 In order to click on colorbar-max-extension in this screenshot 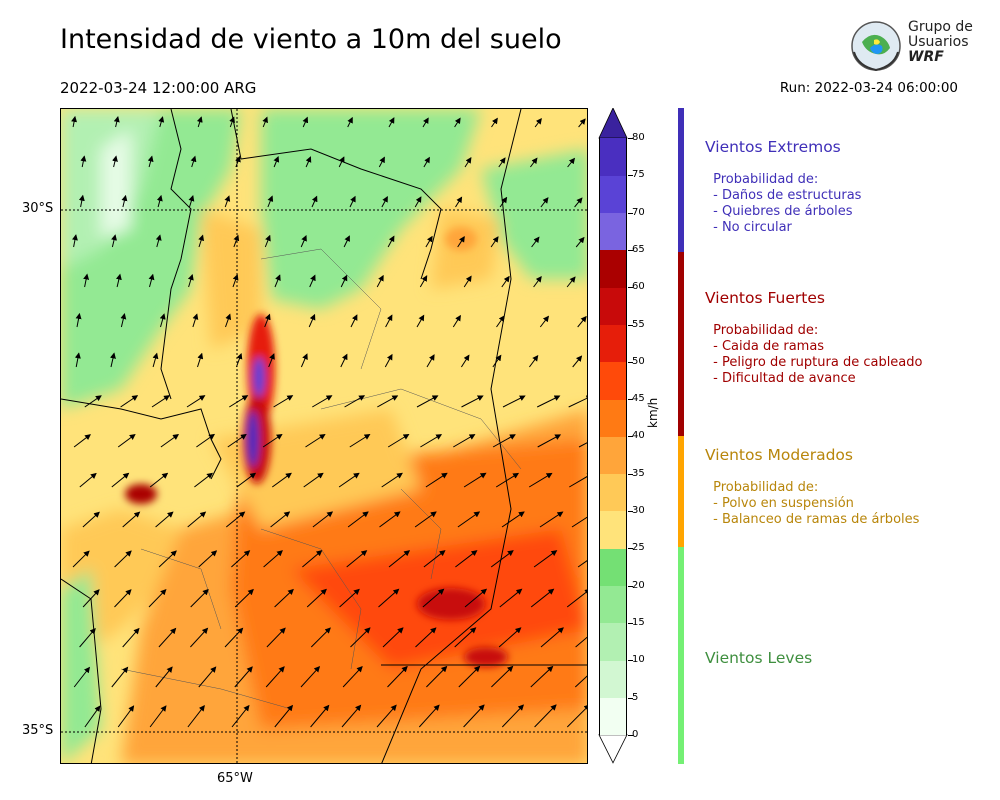, I will do `click(613, 123)`.